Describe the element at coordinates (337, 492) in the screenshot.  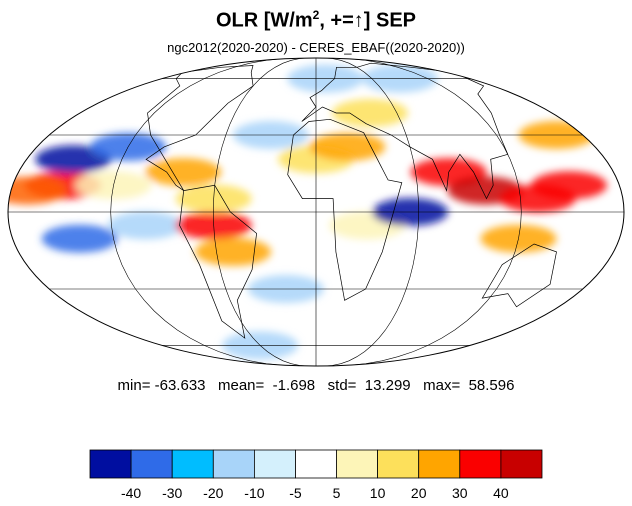
I see `colorbar-tick-label: 5` at that location.